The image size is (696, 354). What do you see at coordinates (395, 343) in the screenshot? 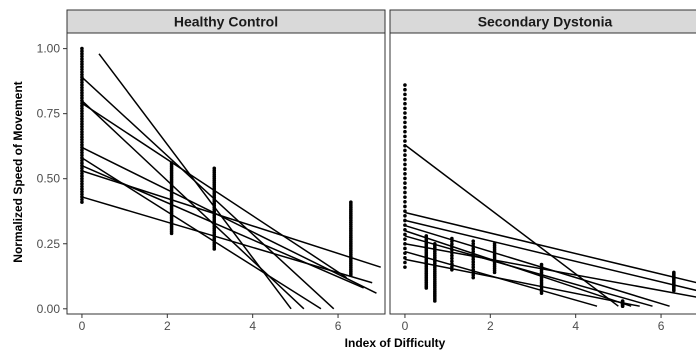
I see `x-axis-title: Index of Difficulty` at bounding box center [395, 343].